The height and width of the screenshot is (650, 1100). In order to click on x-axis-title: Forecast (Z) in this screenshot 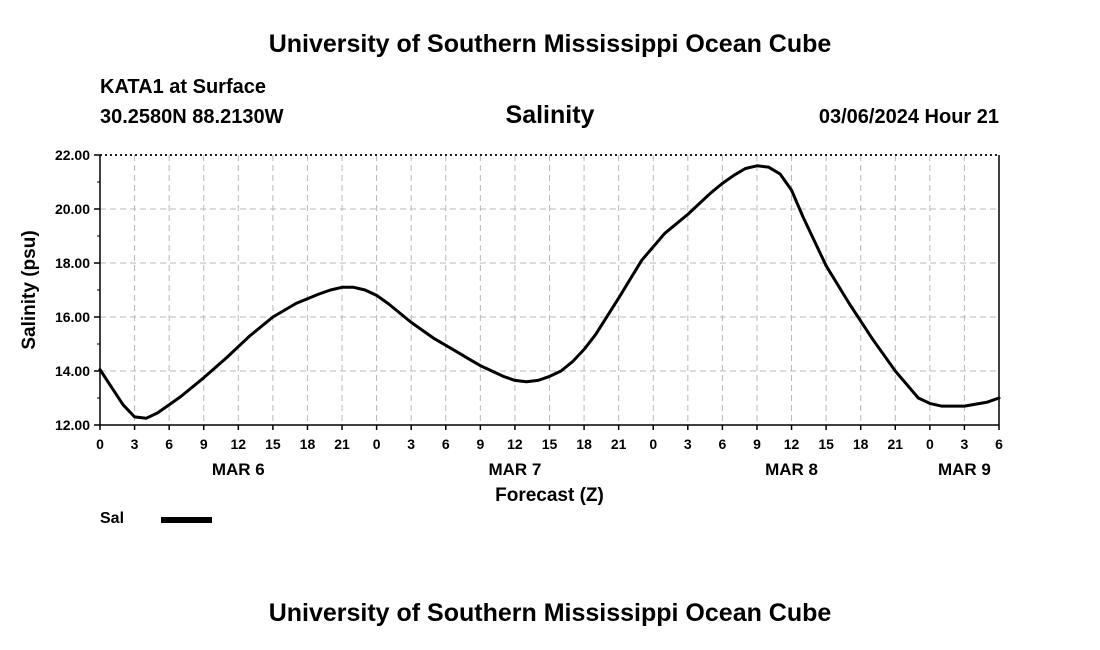, I will do `click(549, 495)`.